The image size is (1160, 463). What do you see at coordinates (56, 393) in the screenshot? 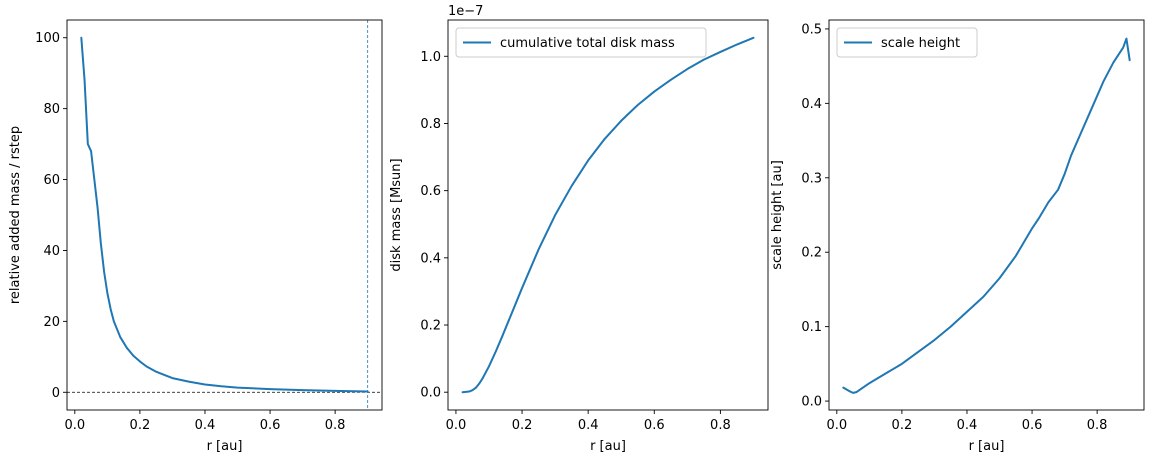
I see `y-tick-label: 0` at bounding box center [56, 393].